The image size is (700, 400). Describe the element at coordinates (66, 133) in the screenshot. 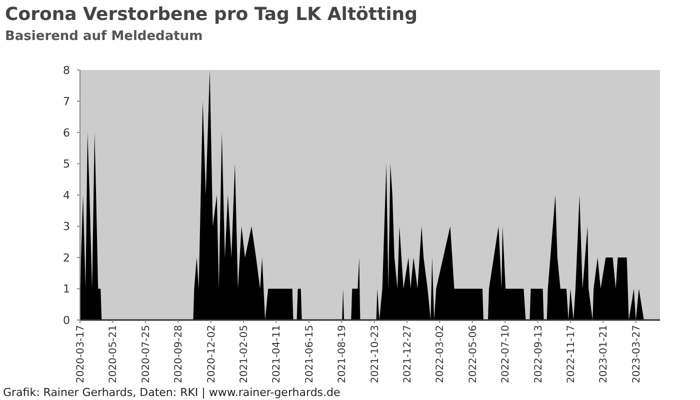

I see `y-tick-label: 6` at that location.